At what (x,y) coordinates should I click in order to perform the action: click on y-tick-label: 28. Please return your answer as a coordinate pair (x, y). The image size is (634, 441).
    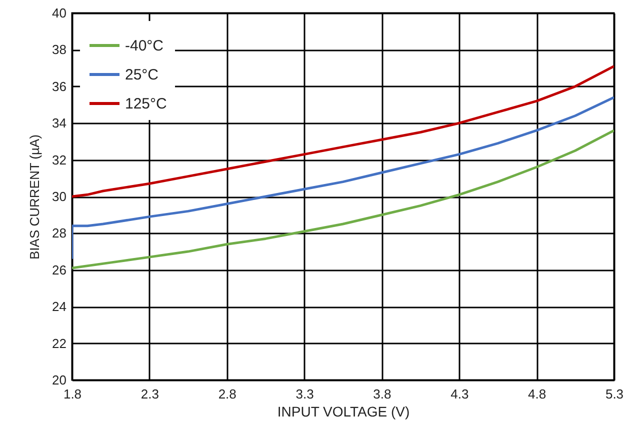
    Looking at the image, I should click on (59, 233).